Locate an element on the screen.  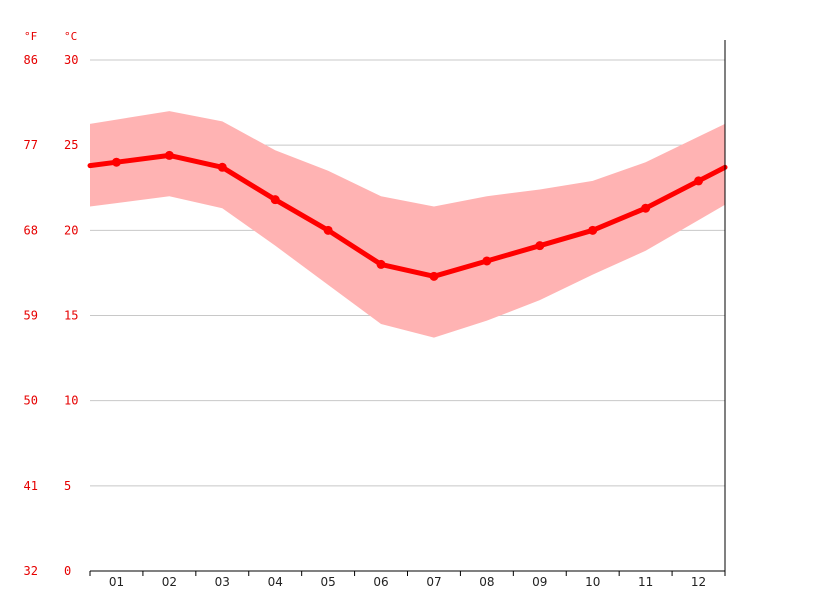
x-tick-label: 01 is located at coordinates (116, 582).